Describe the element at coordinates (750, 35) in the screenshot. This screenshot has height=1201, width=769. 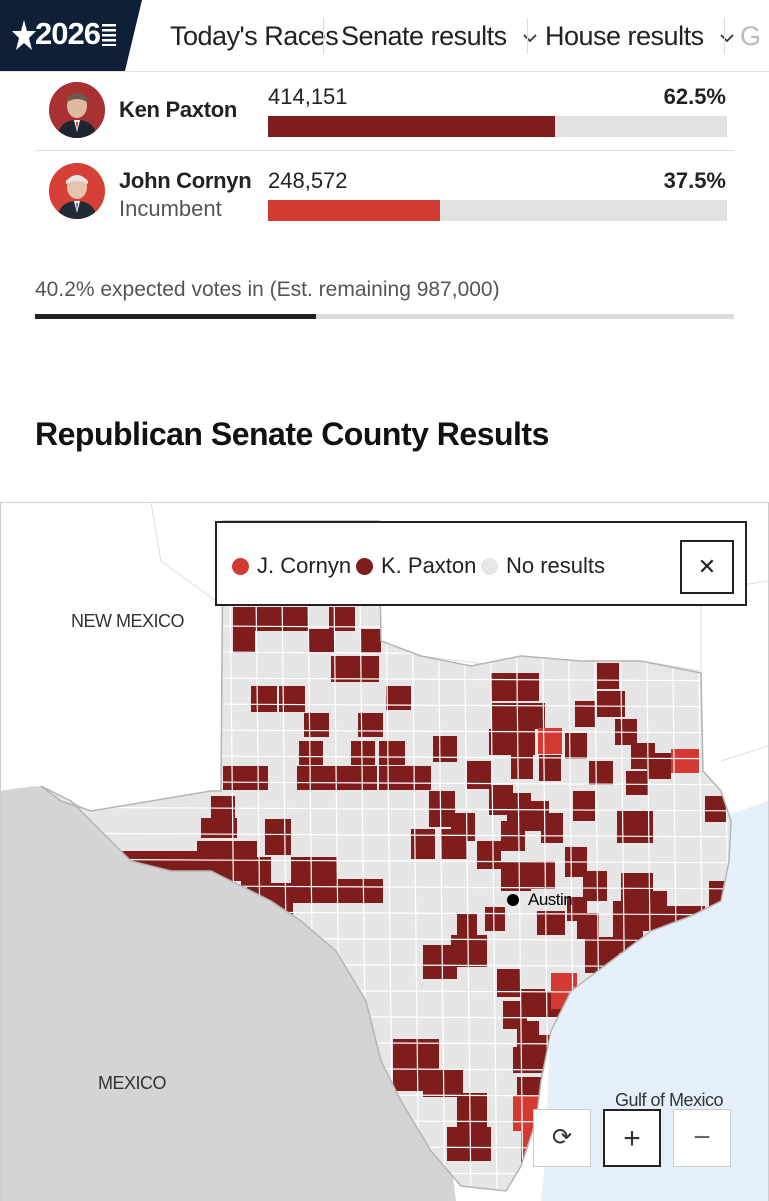
I see `nav-governor-results: G` at that location.